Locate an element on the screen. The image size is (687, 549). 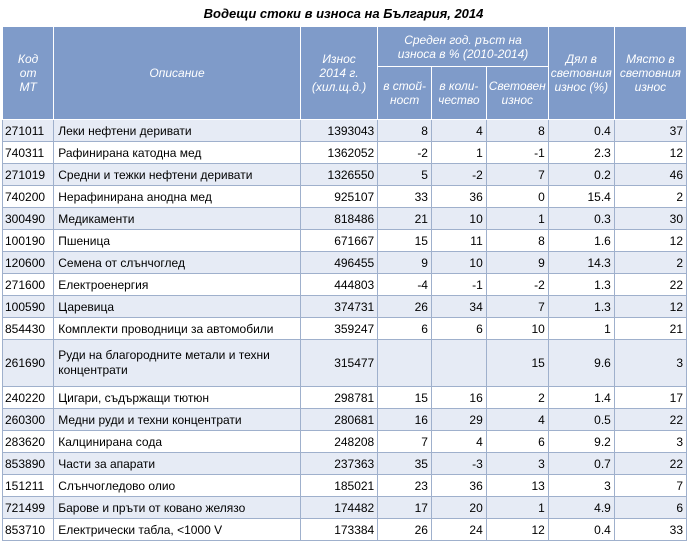
table-row: 283620 Калцинирана сода 248208 7 4 6 9.2 3 is located at coordinates (344, 441).